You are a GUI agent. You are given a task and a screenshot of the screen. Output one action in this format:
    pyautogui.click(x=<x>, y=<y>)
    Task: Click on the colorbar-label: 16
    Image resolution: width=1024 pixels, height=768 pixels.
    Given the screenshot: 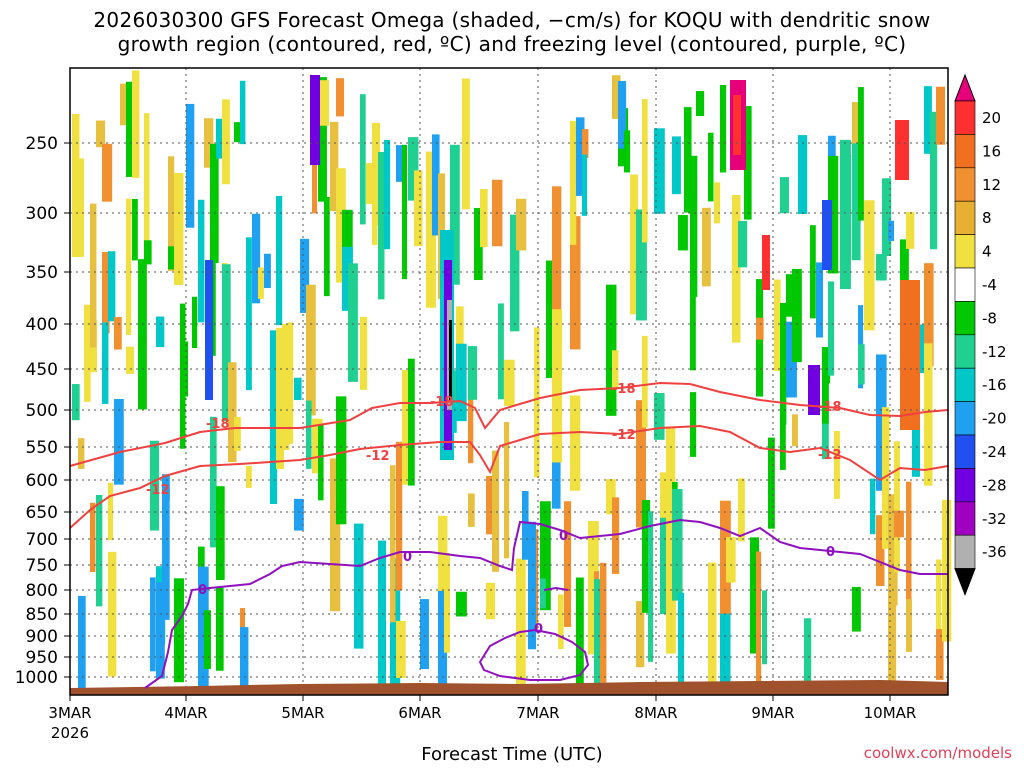 What is the action you would take?
    pyautogui.click(x=991, y=151)
    